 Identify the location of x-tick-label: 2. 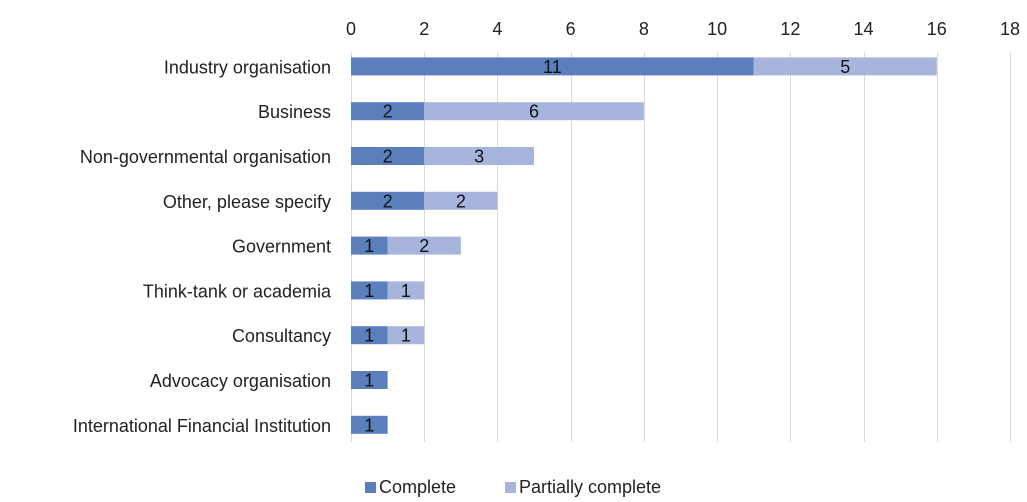
(424, 29).